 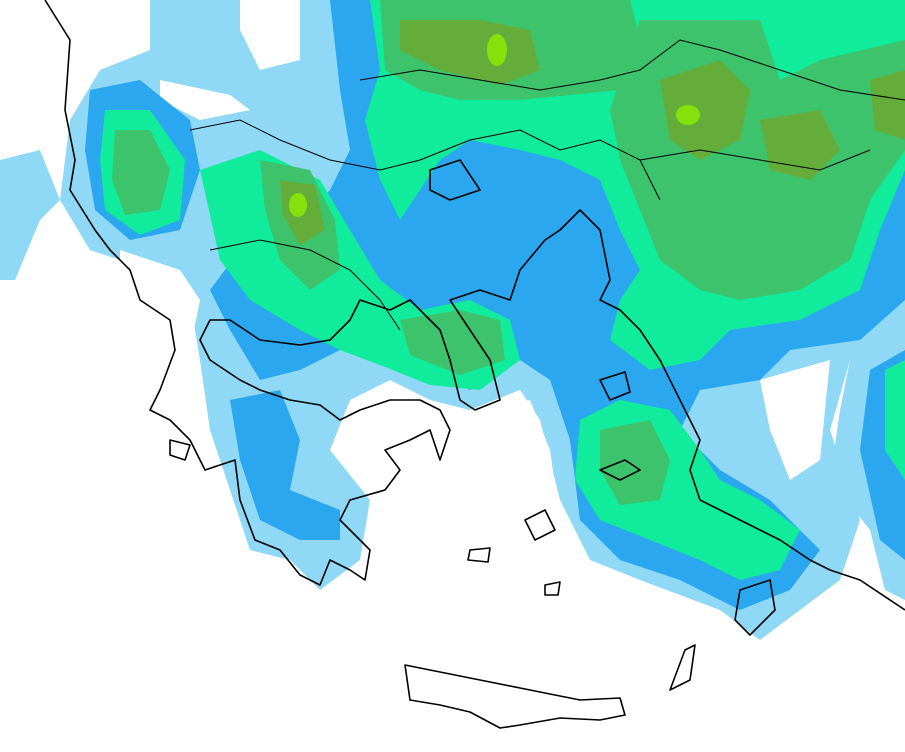 What do you see at coordinates (515, 696) in the screenshot?
I see `crete` at bounding box center [515, 696].